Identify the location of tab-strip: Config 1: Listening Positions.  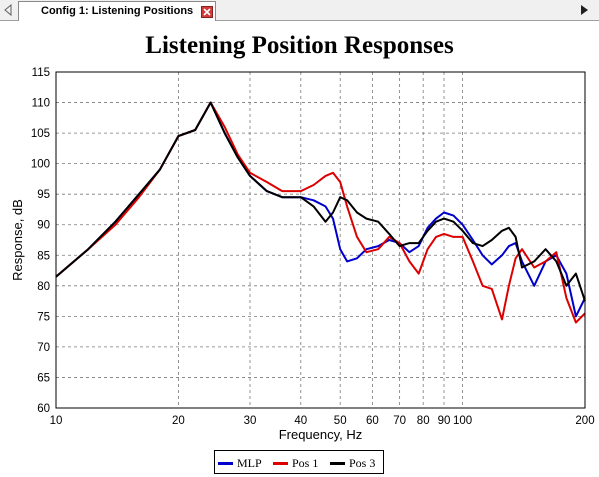
(299, 10).